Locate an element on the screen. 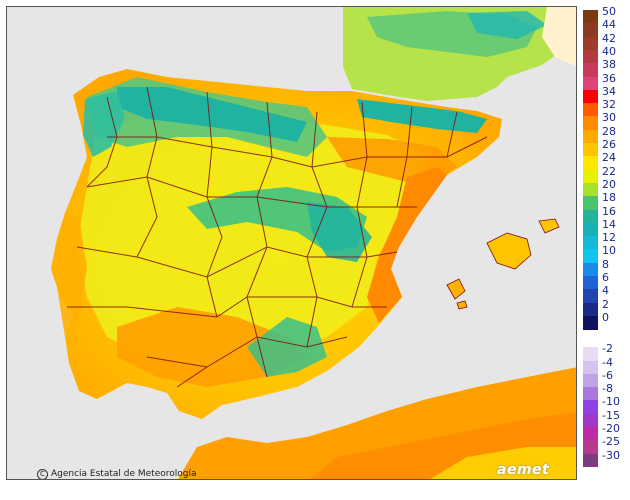 Image resolution: width=630 pixels, height=500 pixels. legend-label: 10 is located at coordinates (609, 251).